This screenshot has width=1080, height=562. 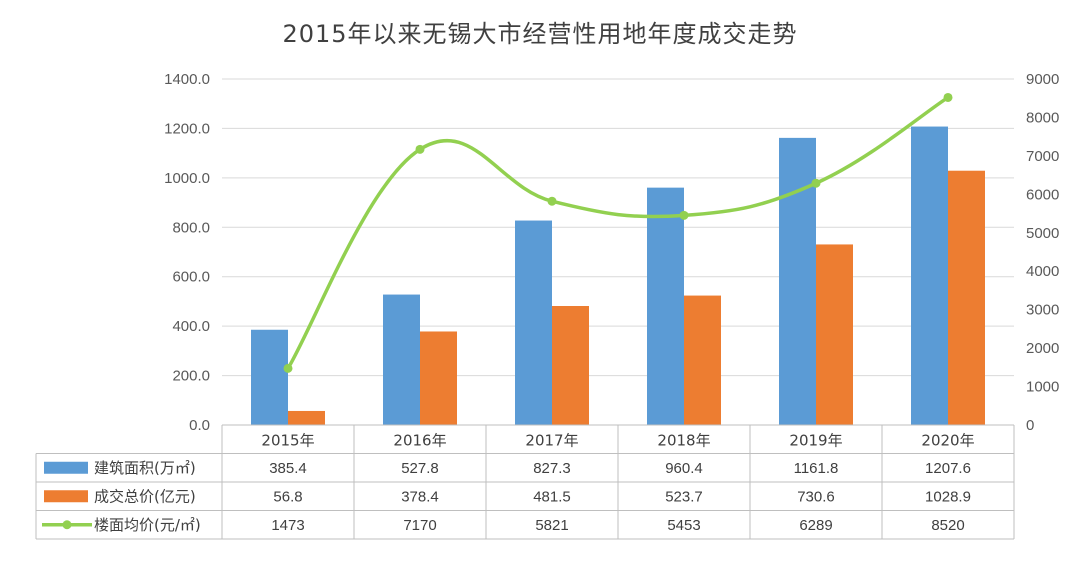 I want to click on category-label: 2020年, so click(x=947, y=440).